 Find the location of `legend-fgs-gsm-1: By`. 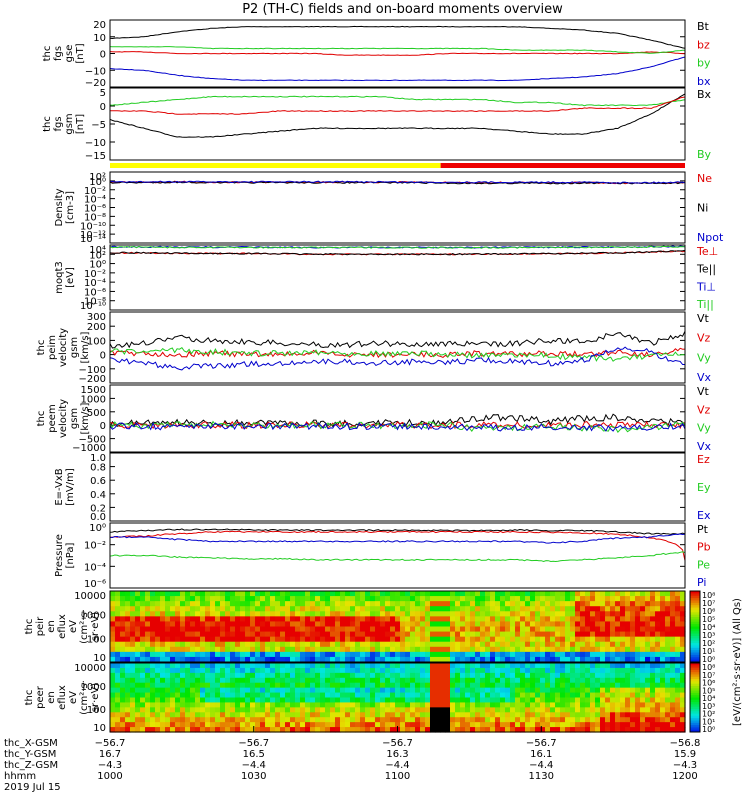

legend-fgs-gsm-1: By is located at coordinates (704, 154).